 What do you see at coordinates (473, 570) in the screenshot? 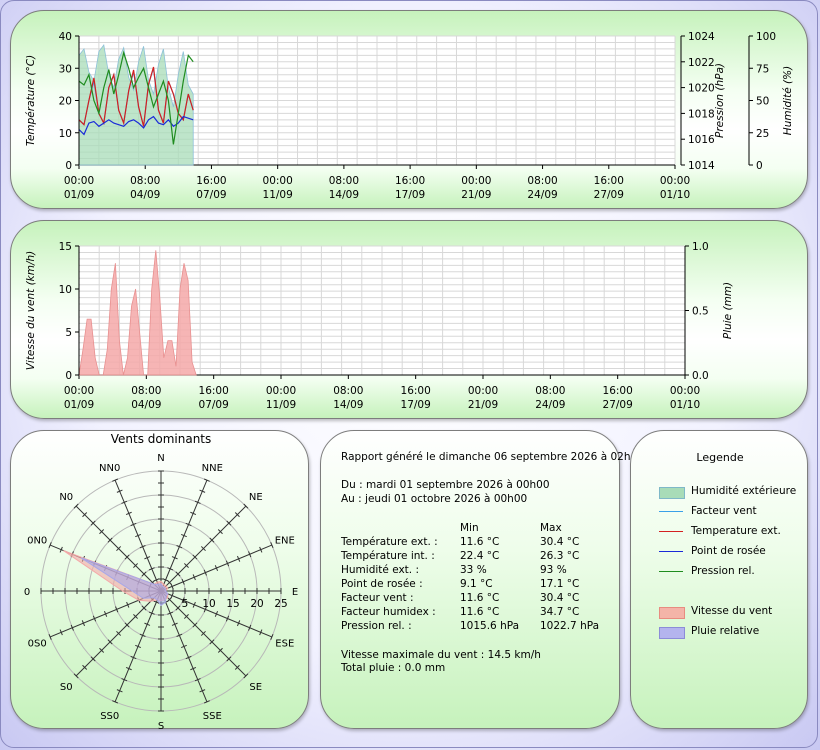
I see `report-row-min: 33 %` at bounding box center [473, 570].